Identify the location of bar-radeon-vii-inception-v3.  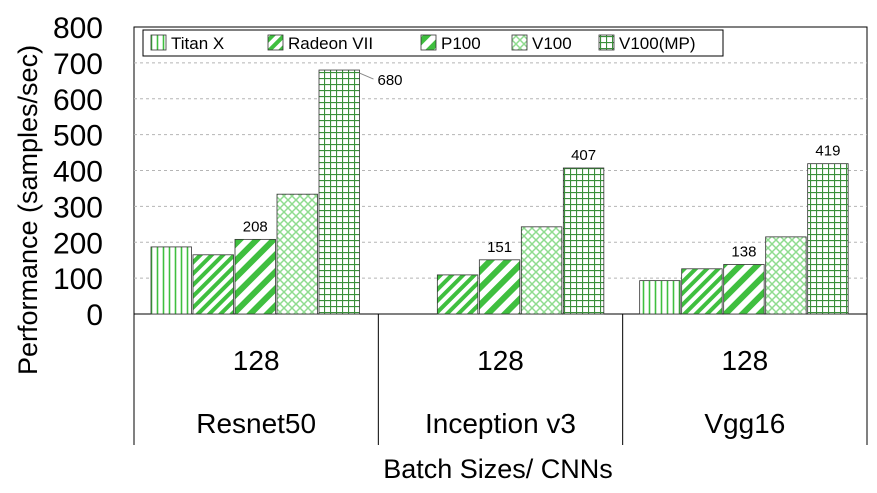
(457, 294).